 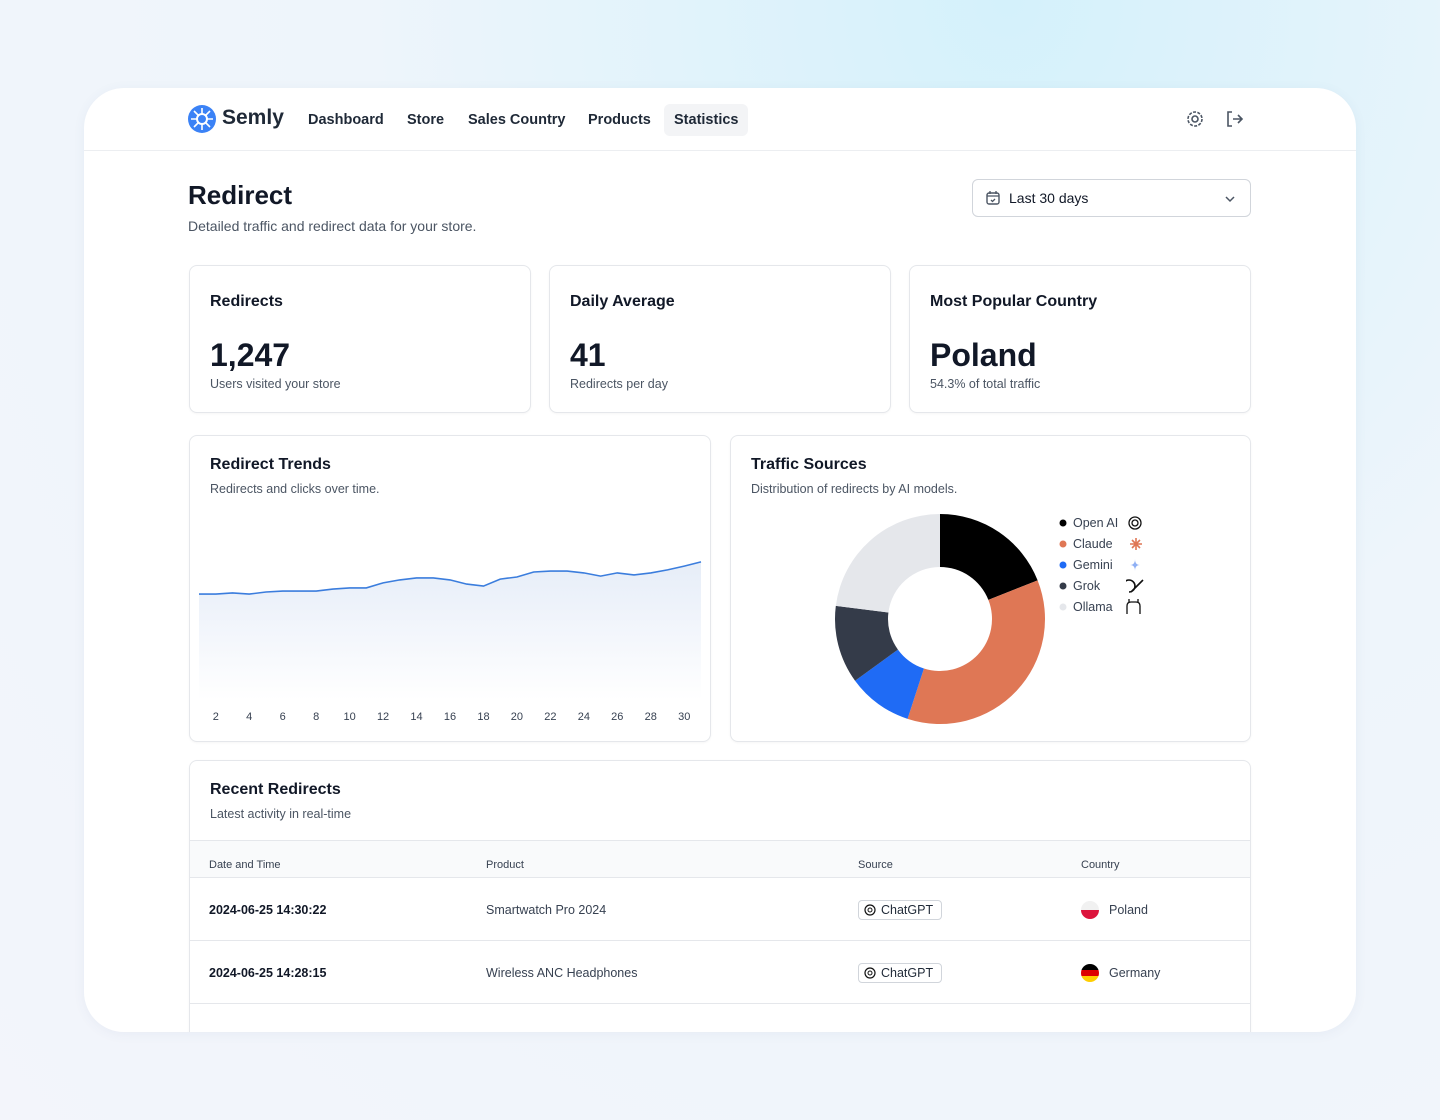 I want to click on stat-note: 54.3% of total traffic, so click(x=985, y=384).